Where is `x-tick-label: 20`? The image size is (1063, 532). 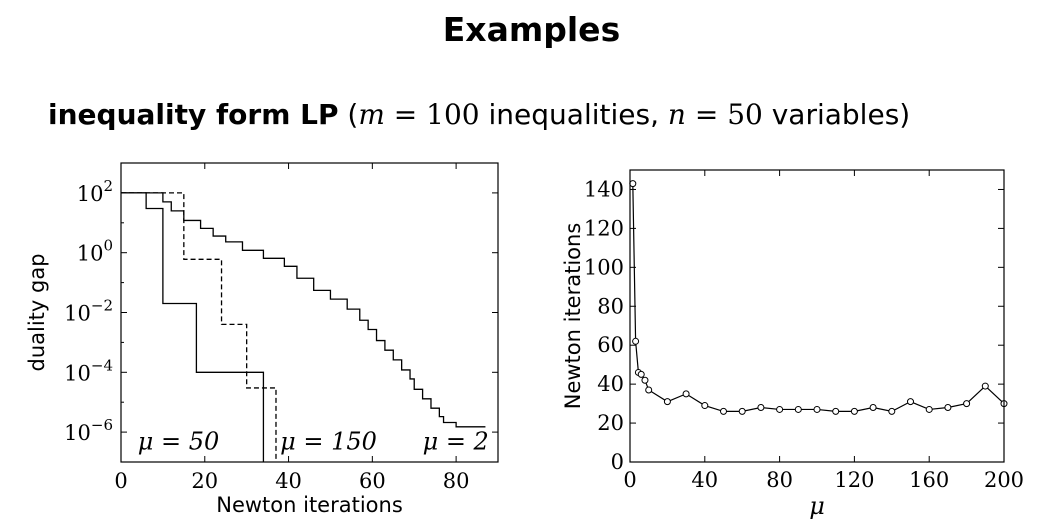
x-tick-label: 20 is located at coordinates (204, 481).